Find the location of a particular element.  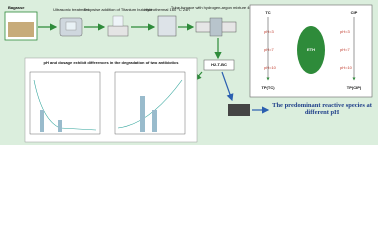

product-box is located at coordinates (219, 65).